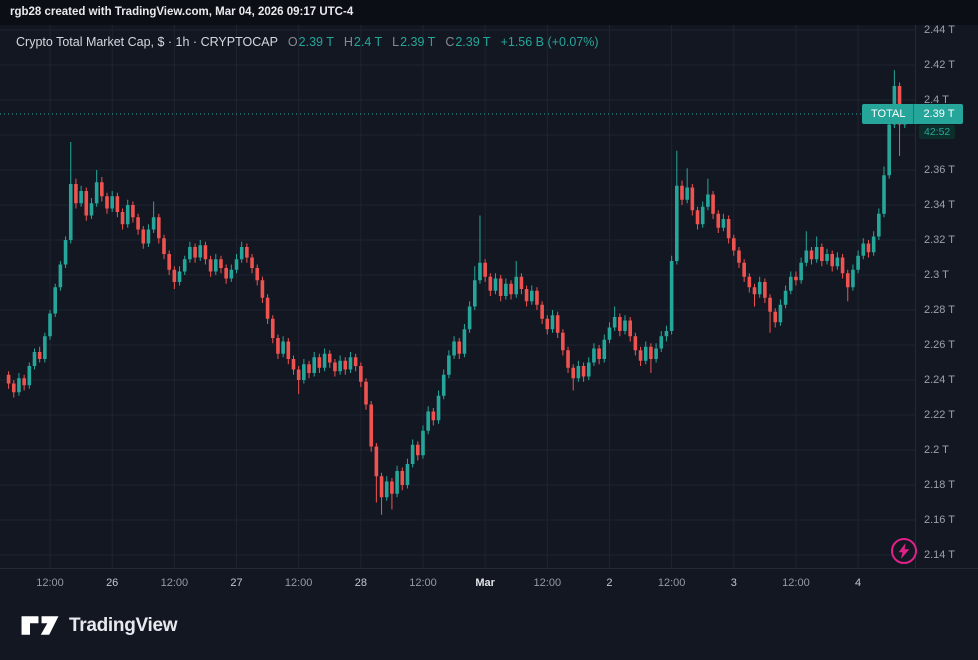 Image resolution: width=978 pixels, height=660 pixels. What do you see at coordinates (112, 583) in the screenshot?
I see `time-axis-label: 26` at bounding box center [112, 583].